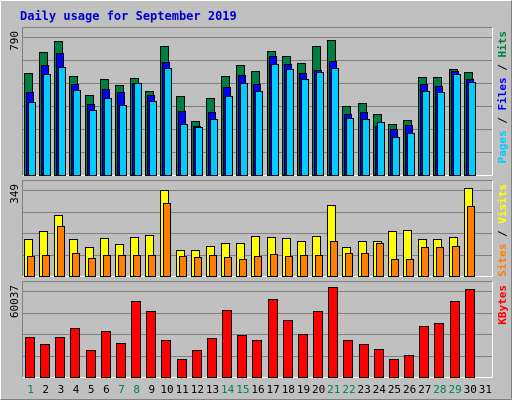  I want to click on day-label-26: 26, so click(409, 389).